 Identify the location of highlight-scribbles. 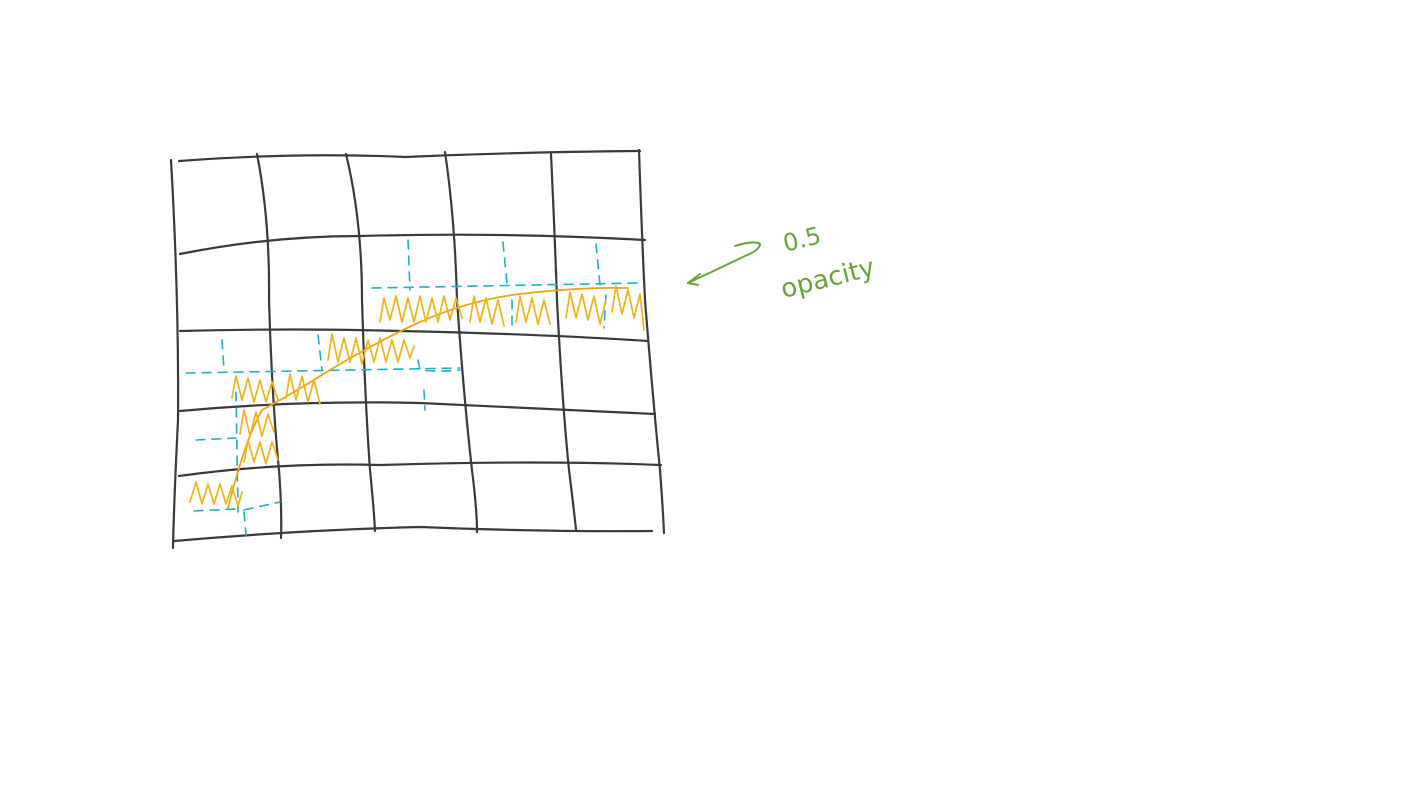
(417, 396).